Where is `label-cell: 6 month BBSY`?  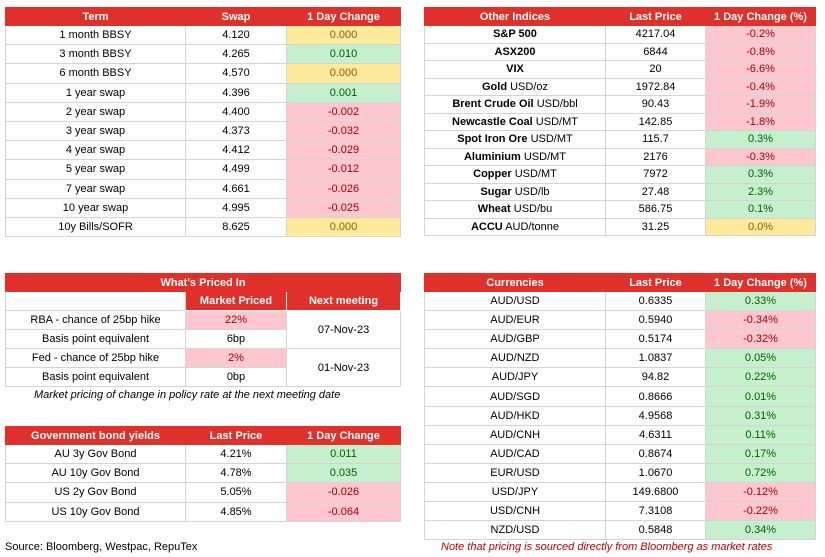 label-cell: 6 month BBSY is located at coordinates (95, 73).